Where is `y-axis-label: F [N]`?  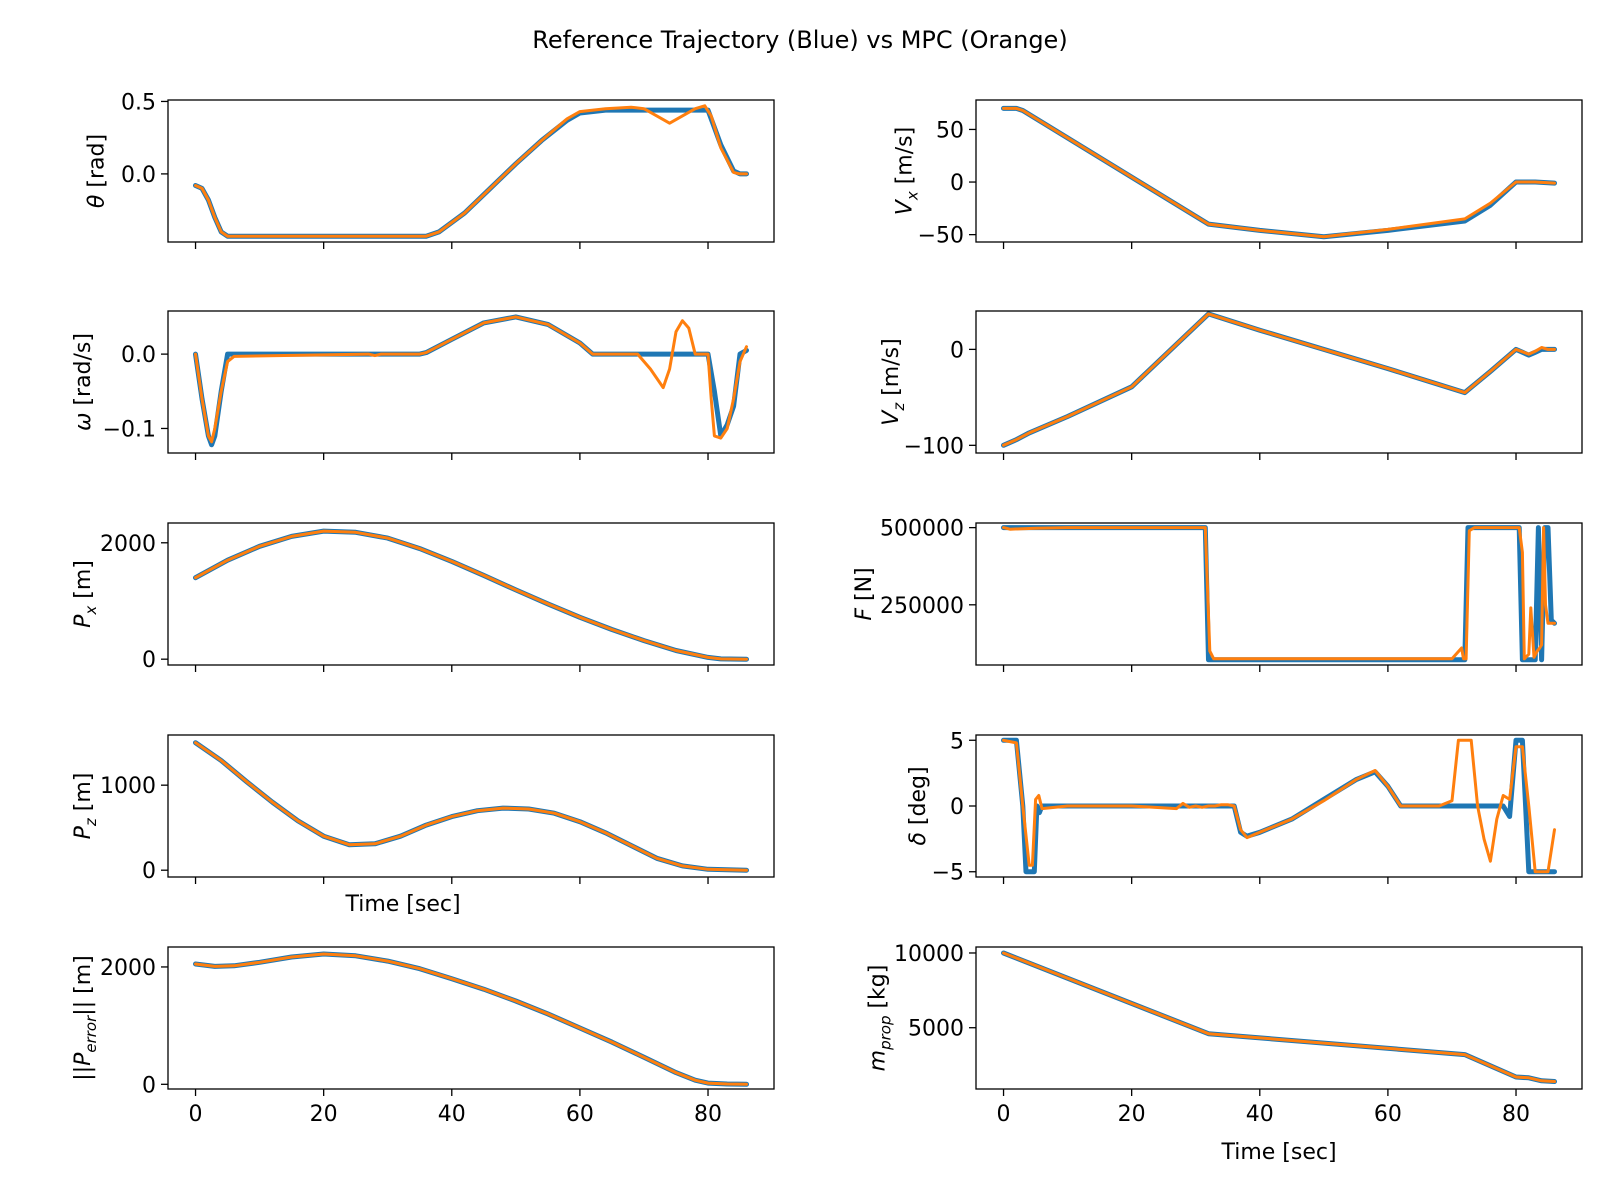 y-axis-label: F [N] is located at coordinates (864, 593).